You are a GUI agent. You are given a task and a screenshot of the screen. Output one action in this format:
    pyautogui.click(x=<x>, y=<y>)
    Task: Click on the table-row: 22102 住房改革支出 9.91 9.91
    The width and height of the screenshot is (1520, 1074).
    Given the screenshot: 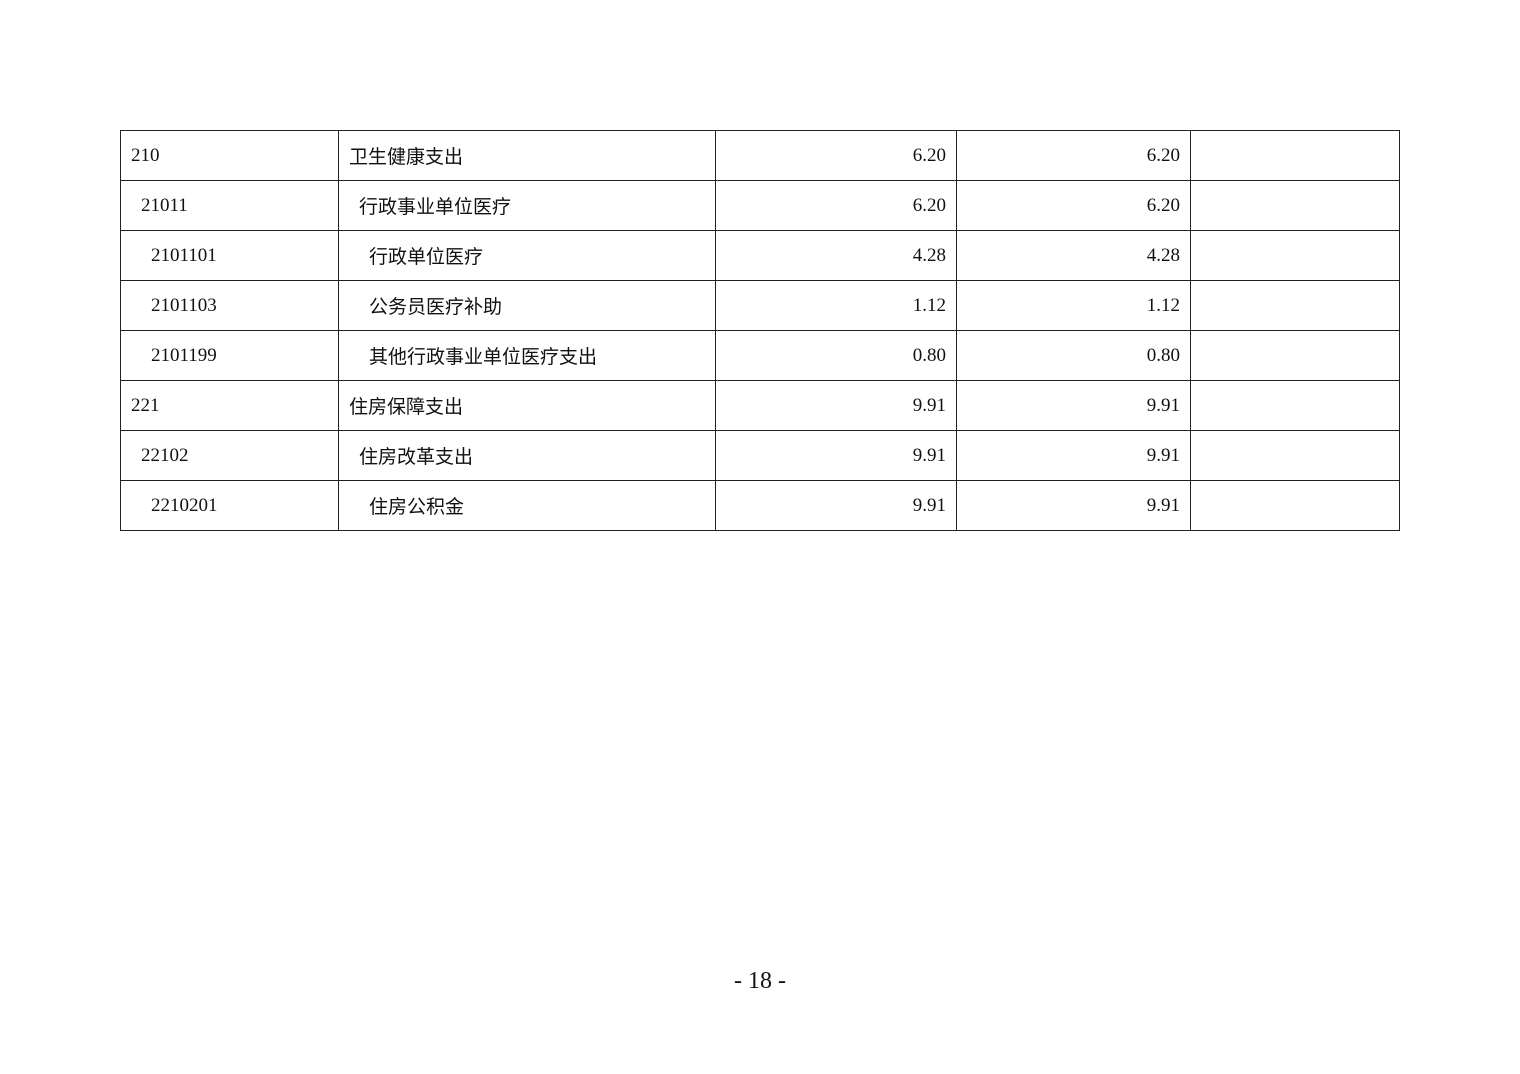 What is the action you would take?
    pyautogui.click(x=760, y=455)
    